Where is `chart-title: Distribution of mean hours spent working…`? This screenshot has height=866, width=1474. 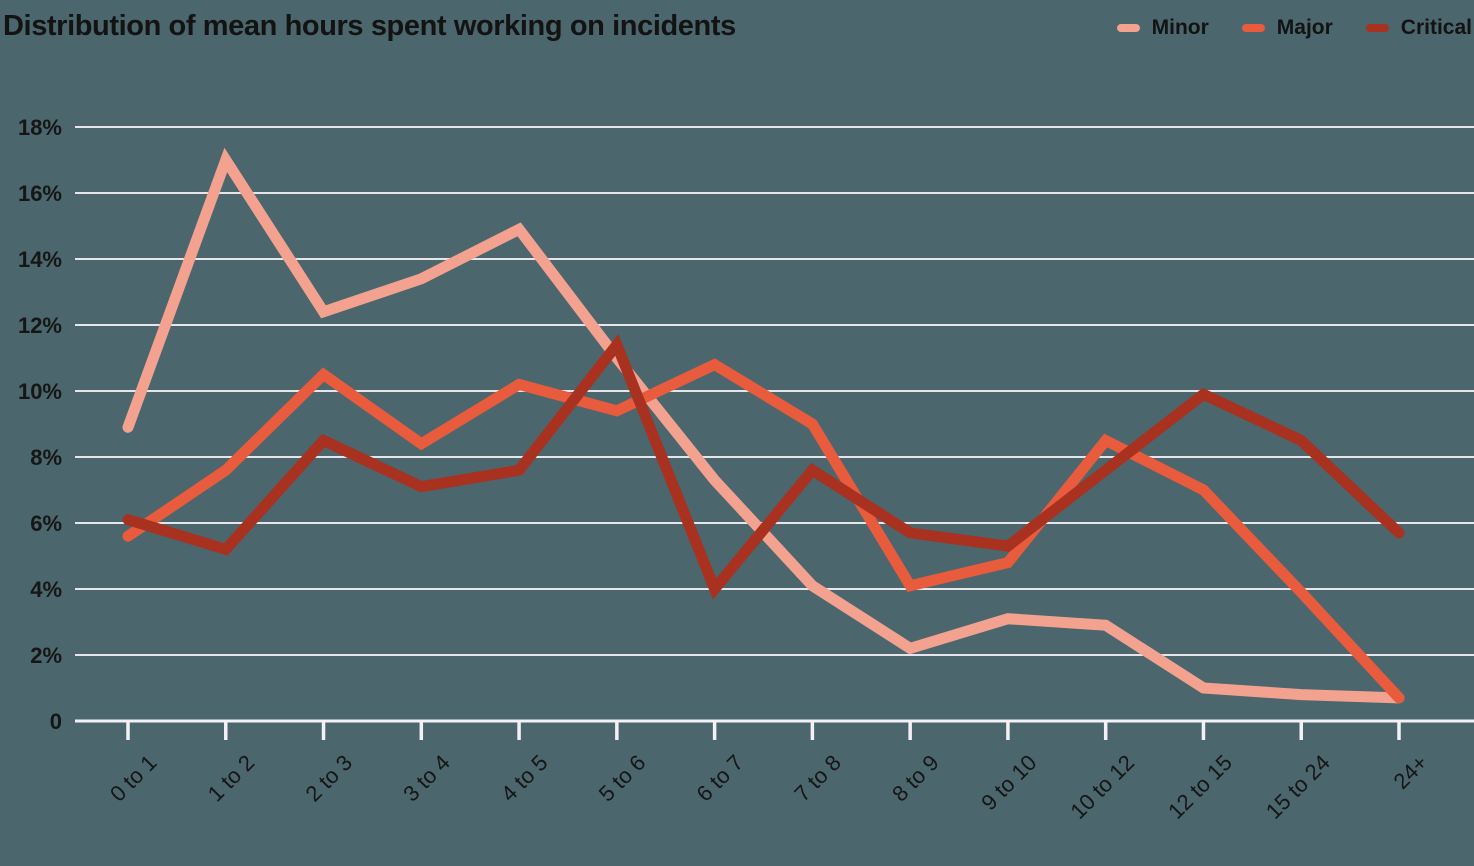
chart-title: Distribution of mean hours spent working… is located at coordinates (369, 26).